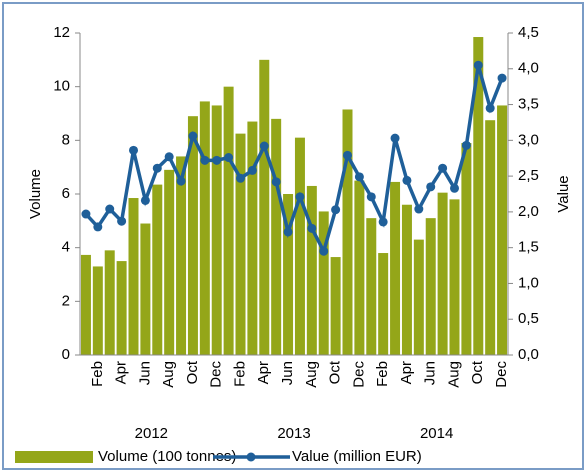  I want to click on y2-tick-label: 1,5, so click(528, 247).